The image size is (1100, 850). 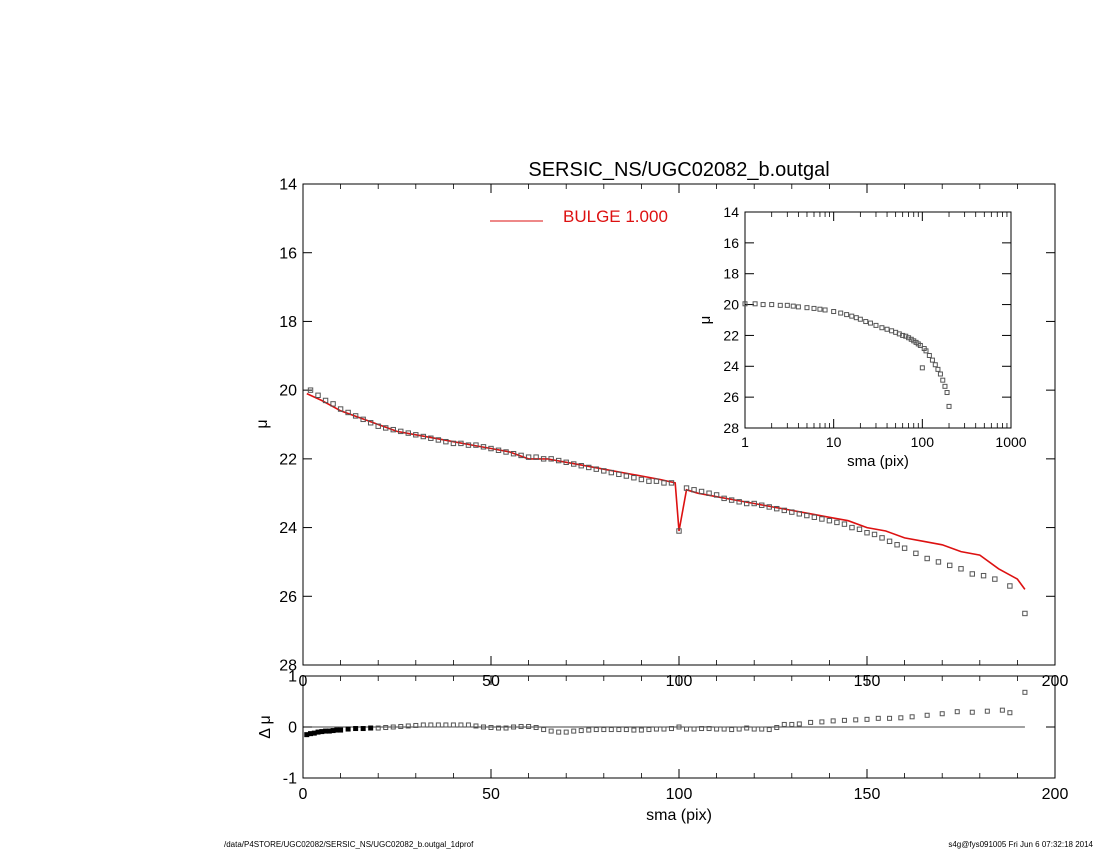 What do you see at coordinates (878, 461) in the screenshot?
I see `inset-x-axis-label: sma (pix)` at bounding box center [878, 461].